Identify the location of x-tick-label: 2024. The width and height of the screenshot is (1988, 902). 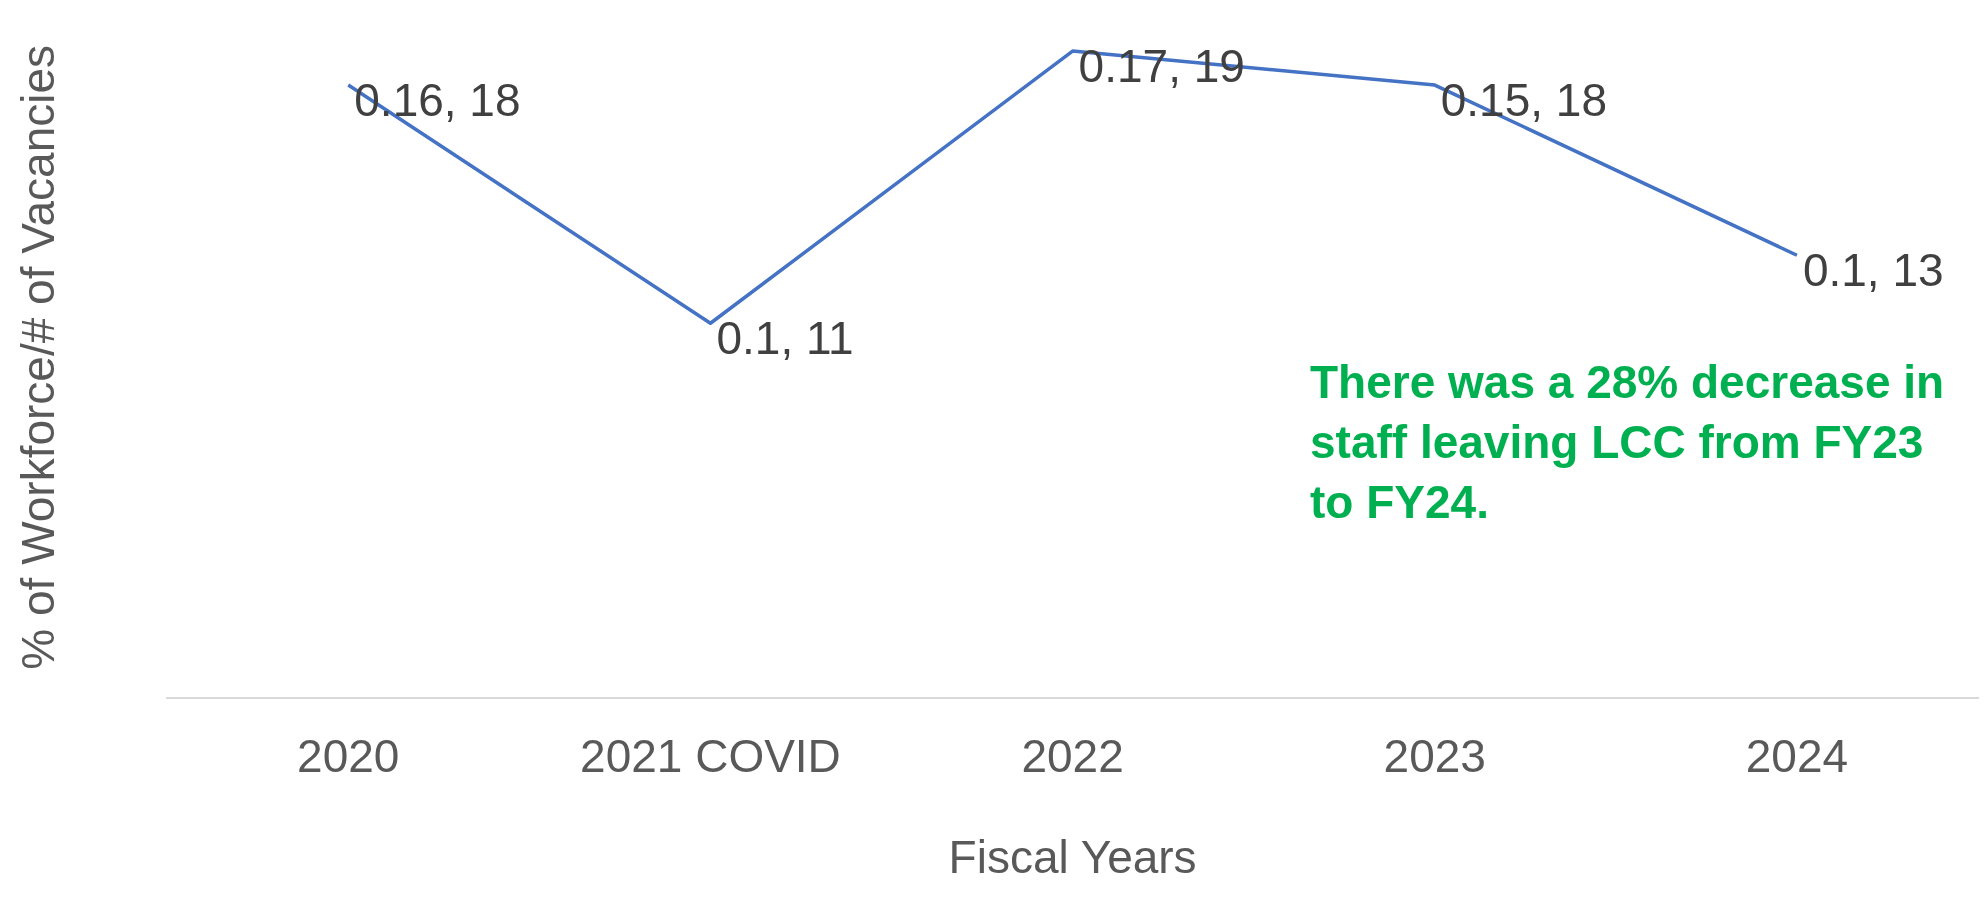
(1797, 755).